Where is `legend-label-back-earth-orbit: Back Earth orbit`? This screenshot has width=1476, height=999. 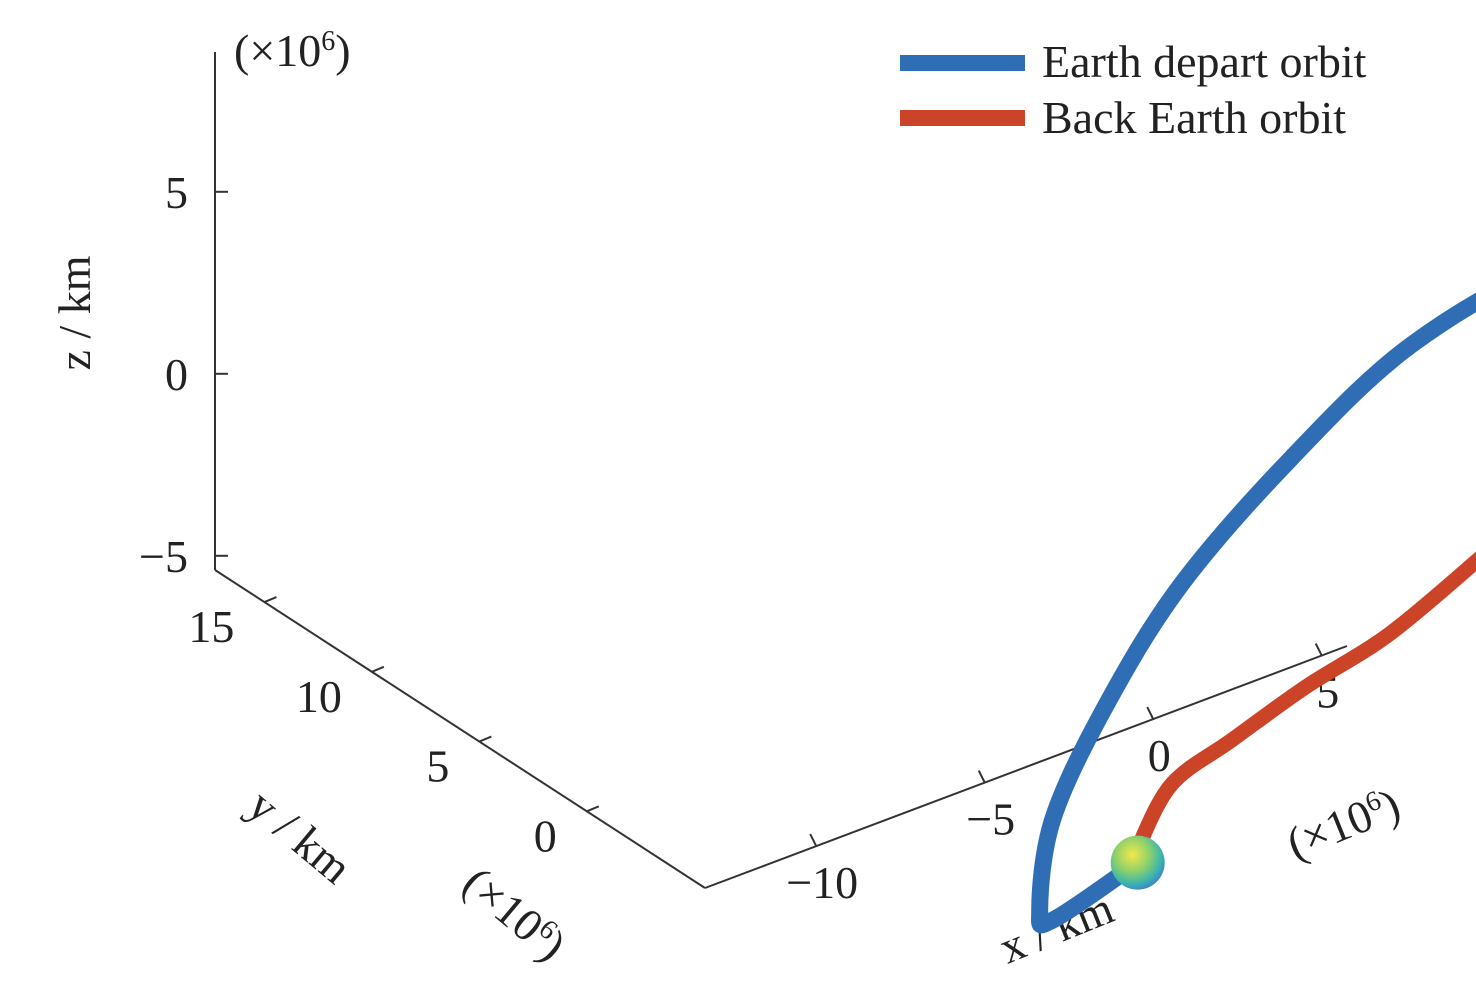 legend-label-back-earth-orbit: Back Earth orbit is located at coordinates (1194, 117).